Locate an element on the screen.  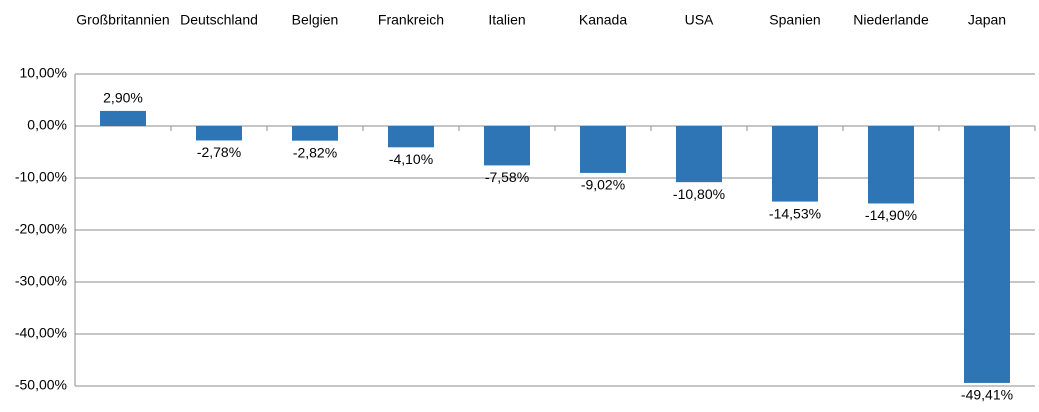
data-label: -2,82% is located at coordinates (315, 152).